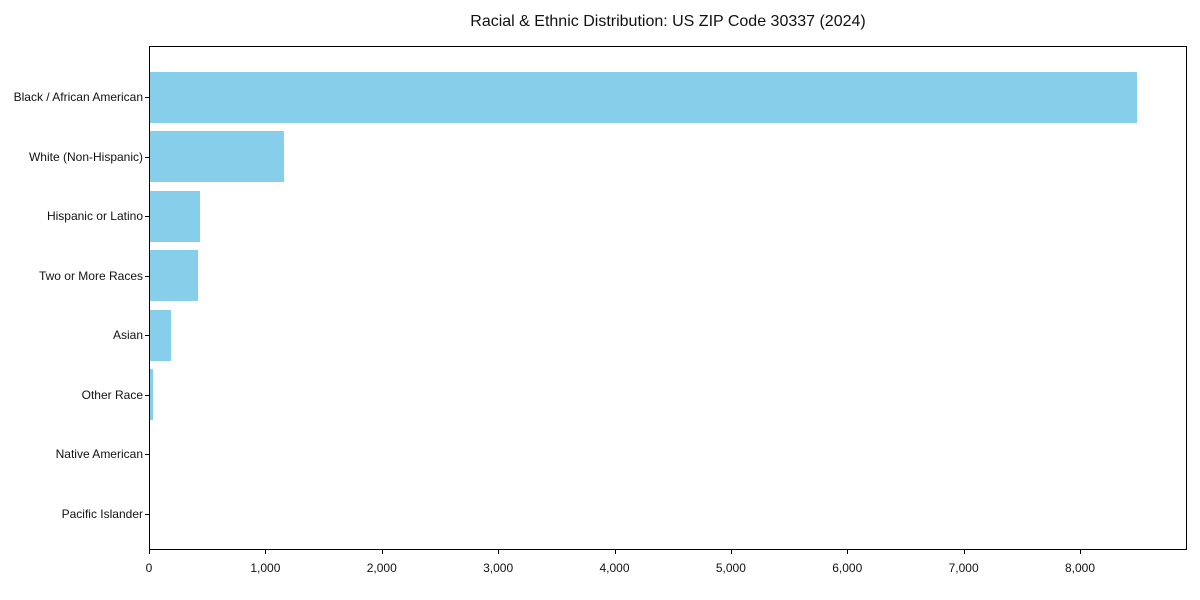 This screenshot has width=1200, height=600. I want to click on y-tick-label: Hispanic or Latino, so click(94, 216).